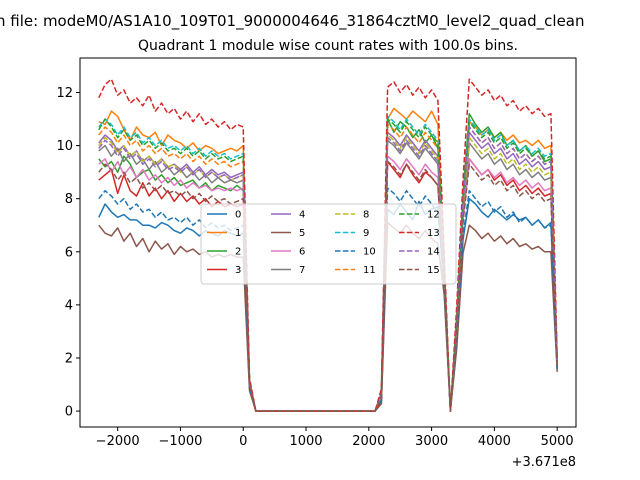  Describe the element at coordinates (431, 441) in the screenshot. I see `x-tick-label: 3000` at that location.